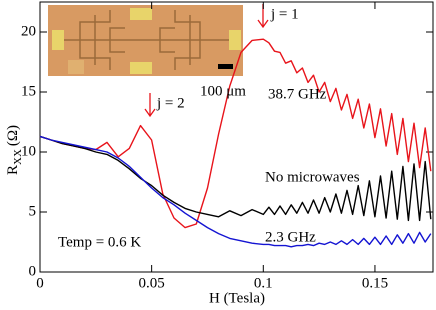  What do you see at coordinates (297, 94) in the screenshot?
I see `series-label: 38.7 GHz` at bounding box center [297, 94].